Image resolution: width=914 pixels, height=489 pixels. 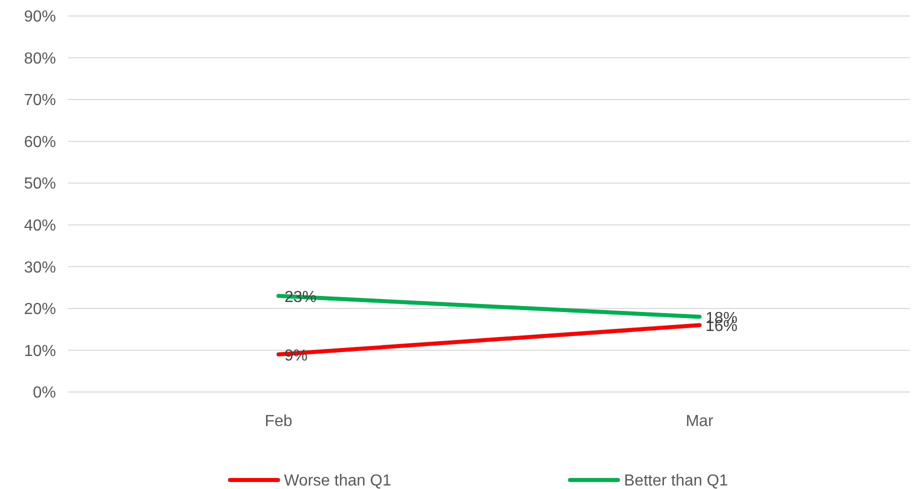 I want to click on legend-label: Worse than Q1, so click(x=338, y=480).